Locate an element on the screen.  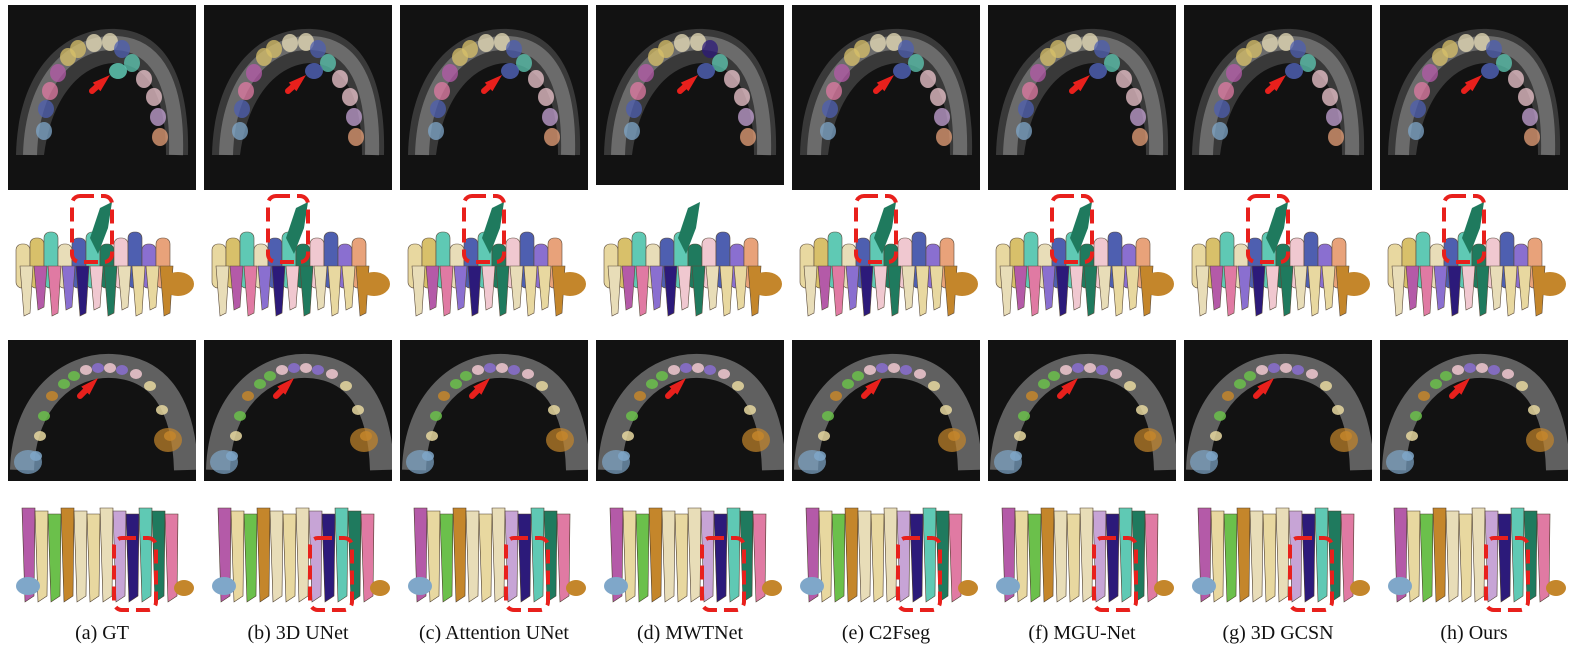
caption: (a) GT is located at coordinates (102, 633).